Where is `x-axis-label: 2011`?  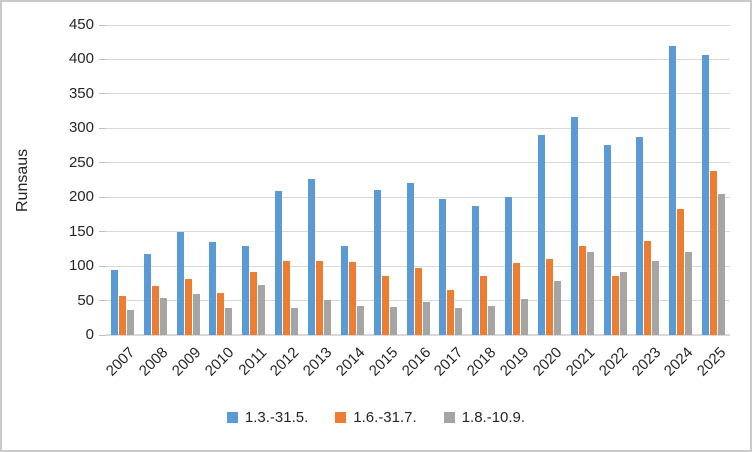
x-axis-label: 2011 is located at coordinates (252, 361).